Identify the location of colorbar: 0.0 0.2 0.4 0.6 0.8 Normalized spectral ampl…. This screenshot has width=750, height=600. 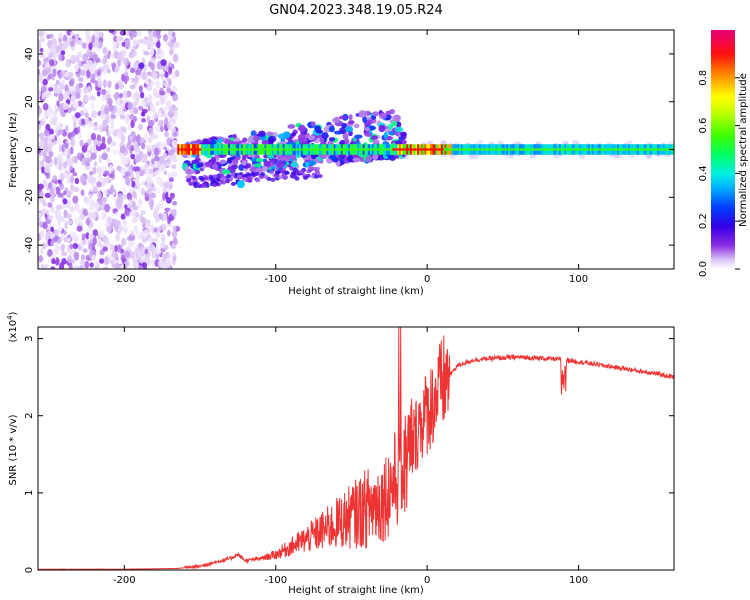
(723, 153).